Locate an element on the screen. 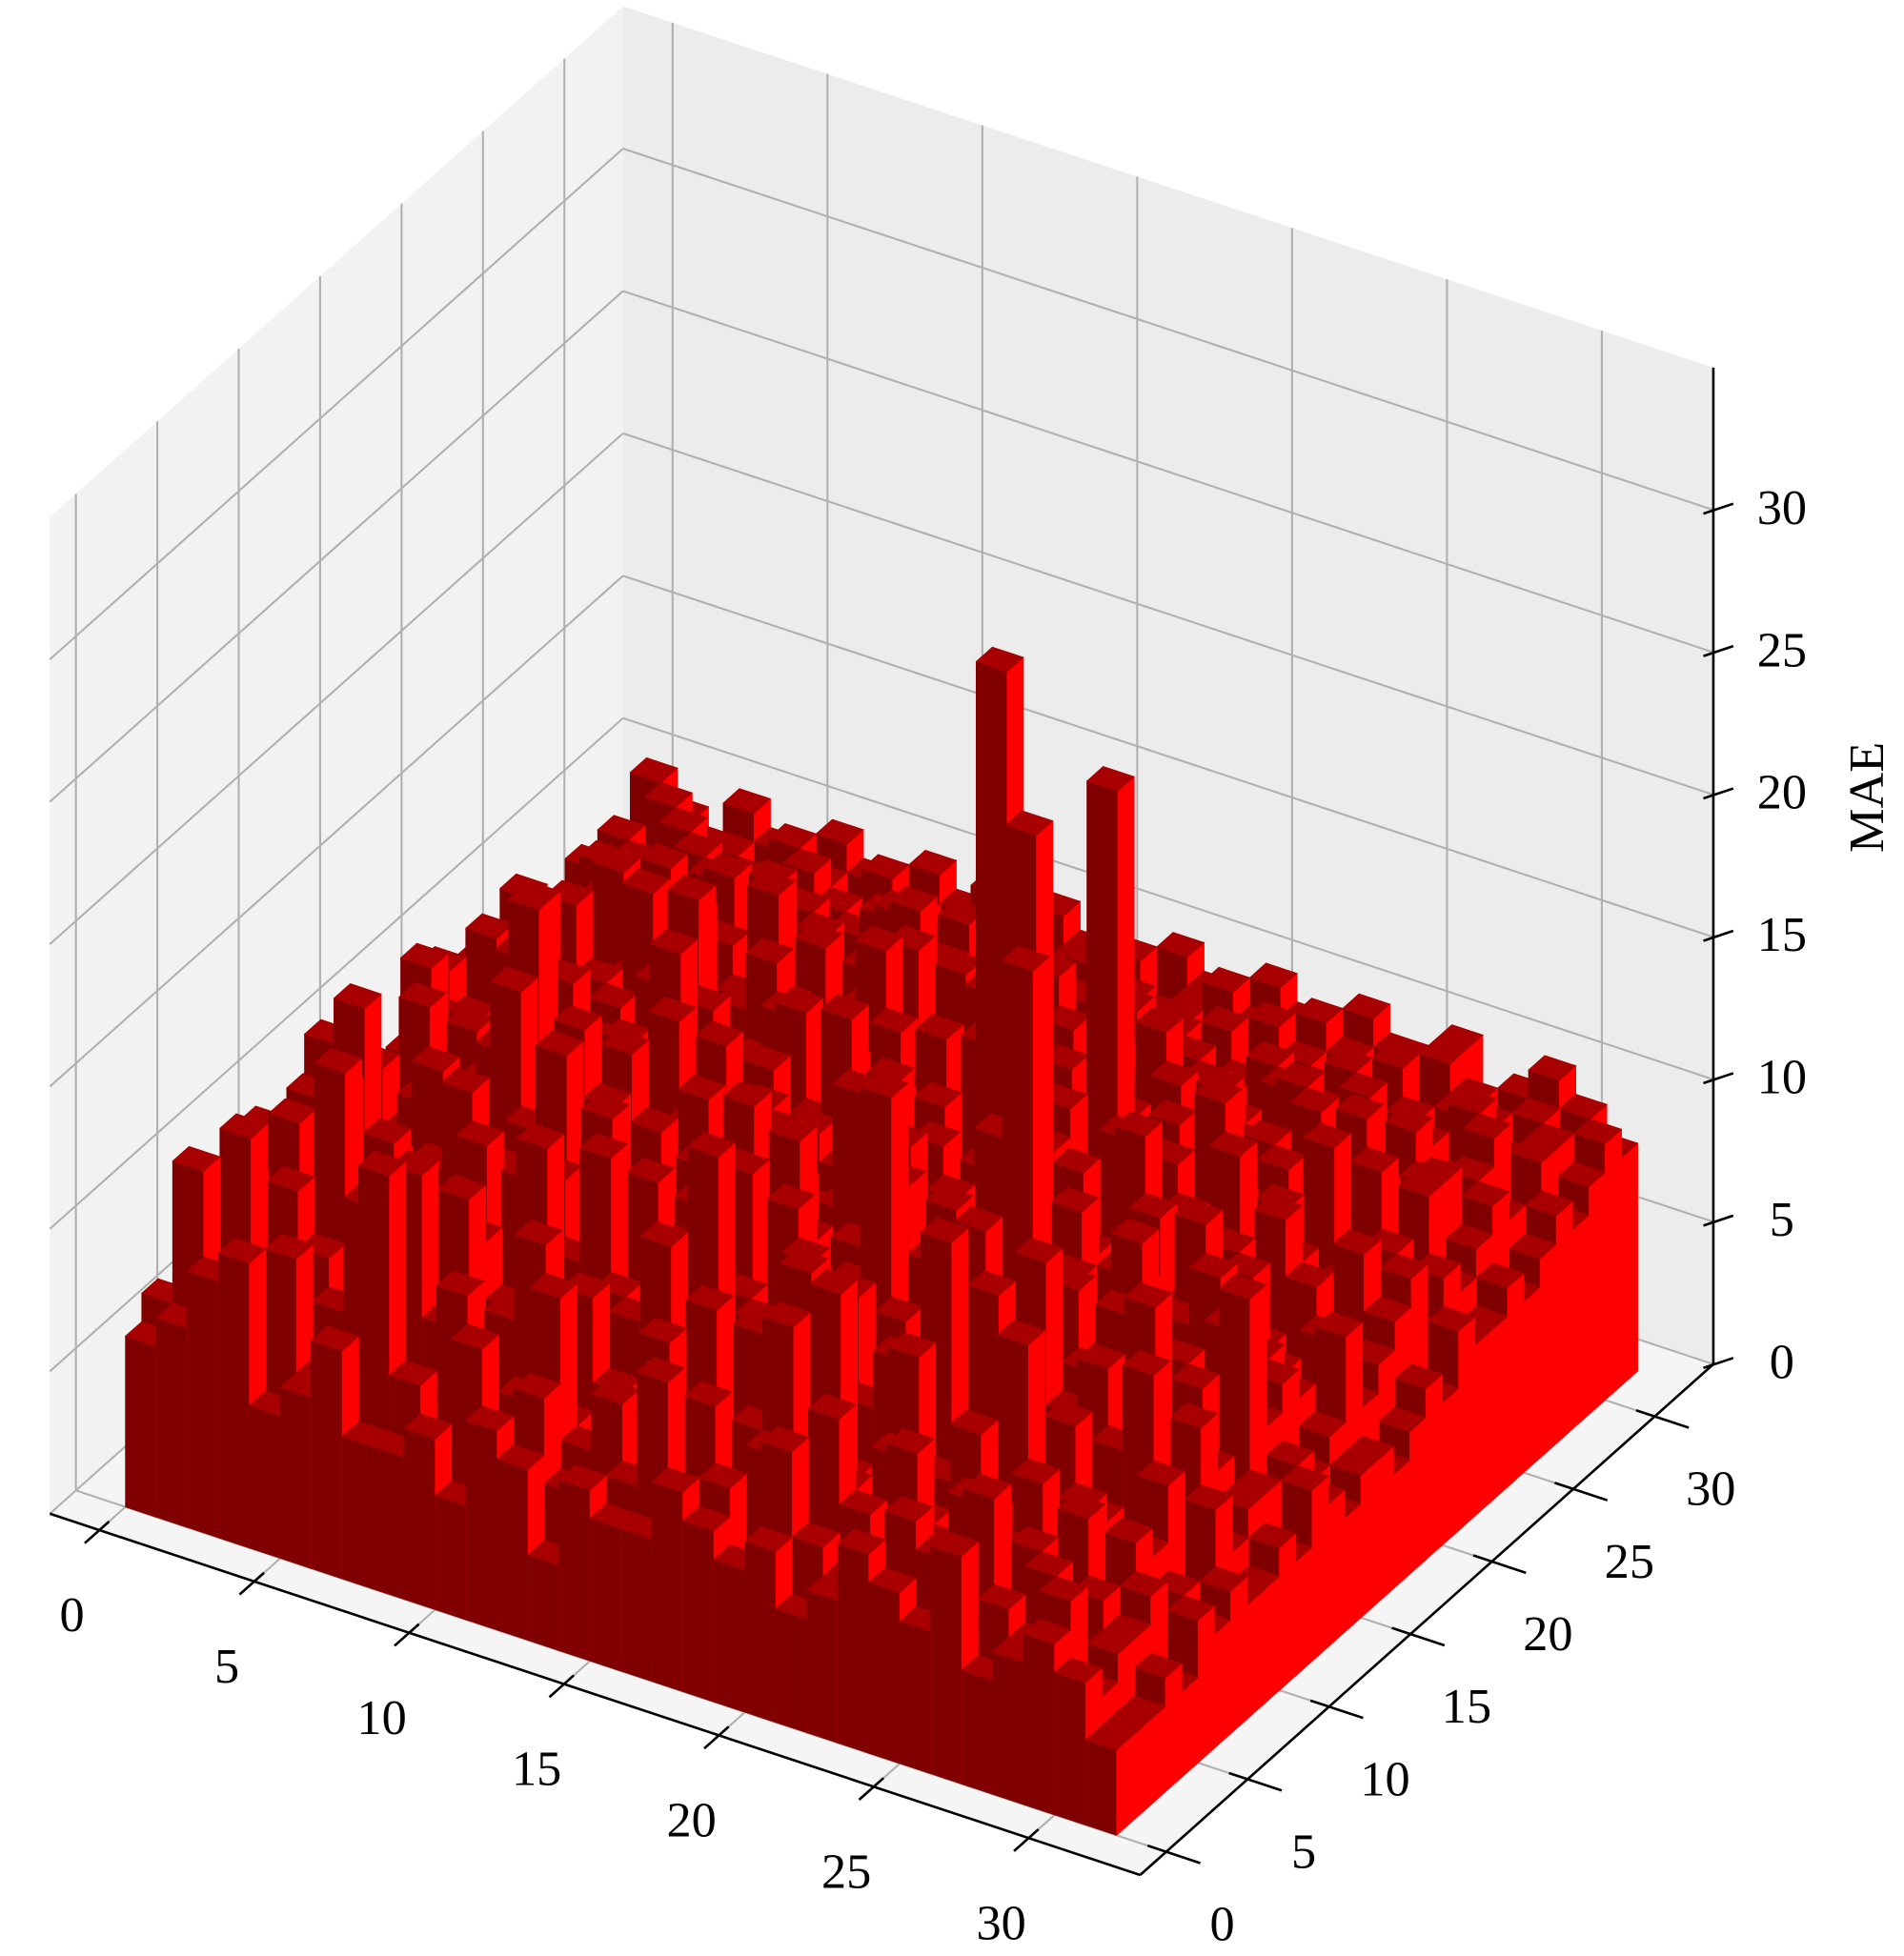 Image resolution: width=1904 pixels, height=1956 pixels. z-tick-label: 25 is located at coordinates (1782, 649).